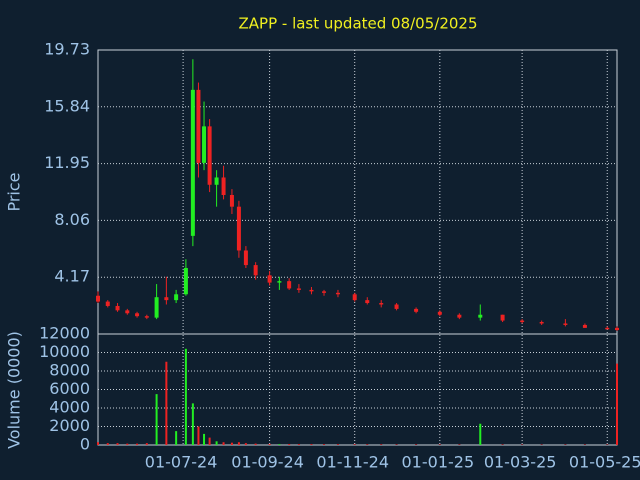  I want to click on volume-tick-label: 8000, so click(69, 370).